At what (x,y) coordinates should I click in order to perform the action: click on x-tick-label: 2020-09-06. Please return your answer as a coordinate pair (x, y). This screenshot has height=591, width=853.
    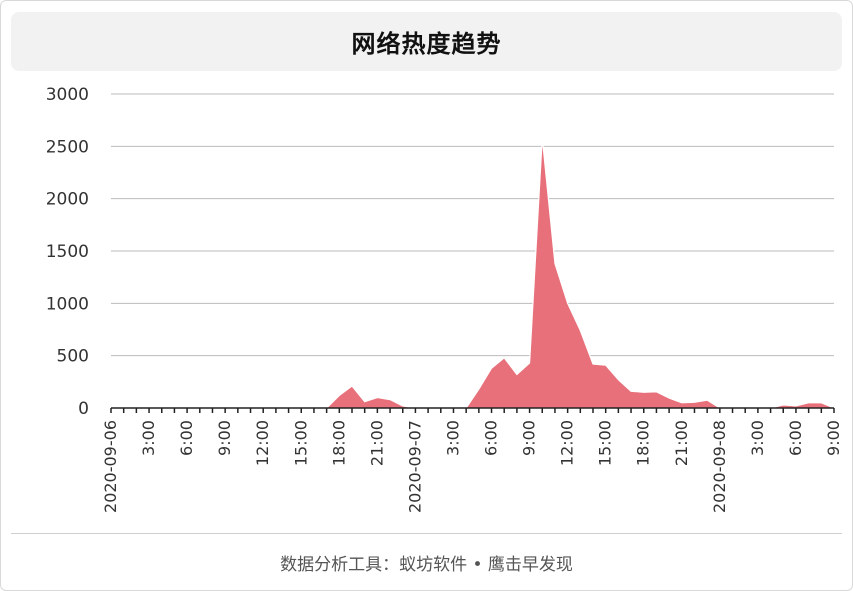
    Looking at the image, I should click on (110, 466).